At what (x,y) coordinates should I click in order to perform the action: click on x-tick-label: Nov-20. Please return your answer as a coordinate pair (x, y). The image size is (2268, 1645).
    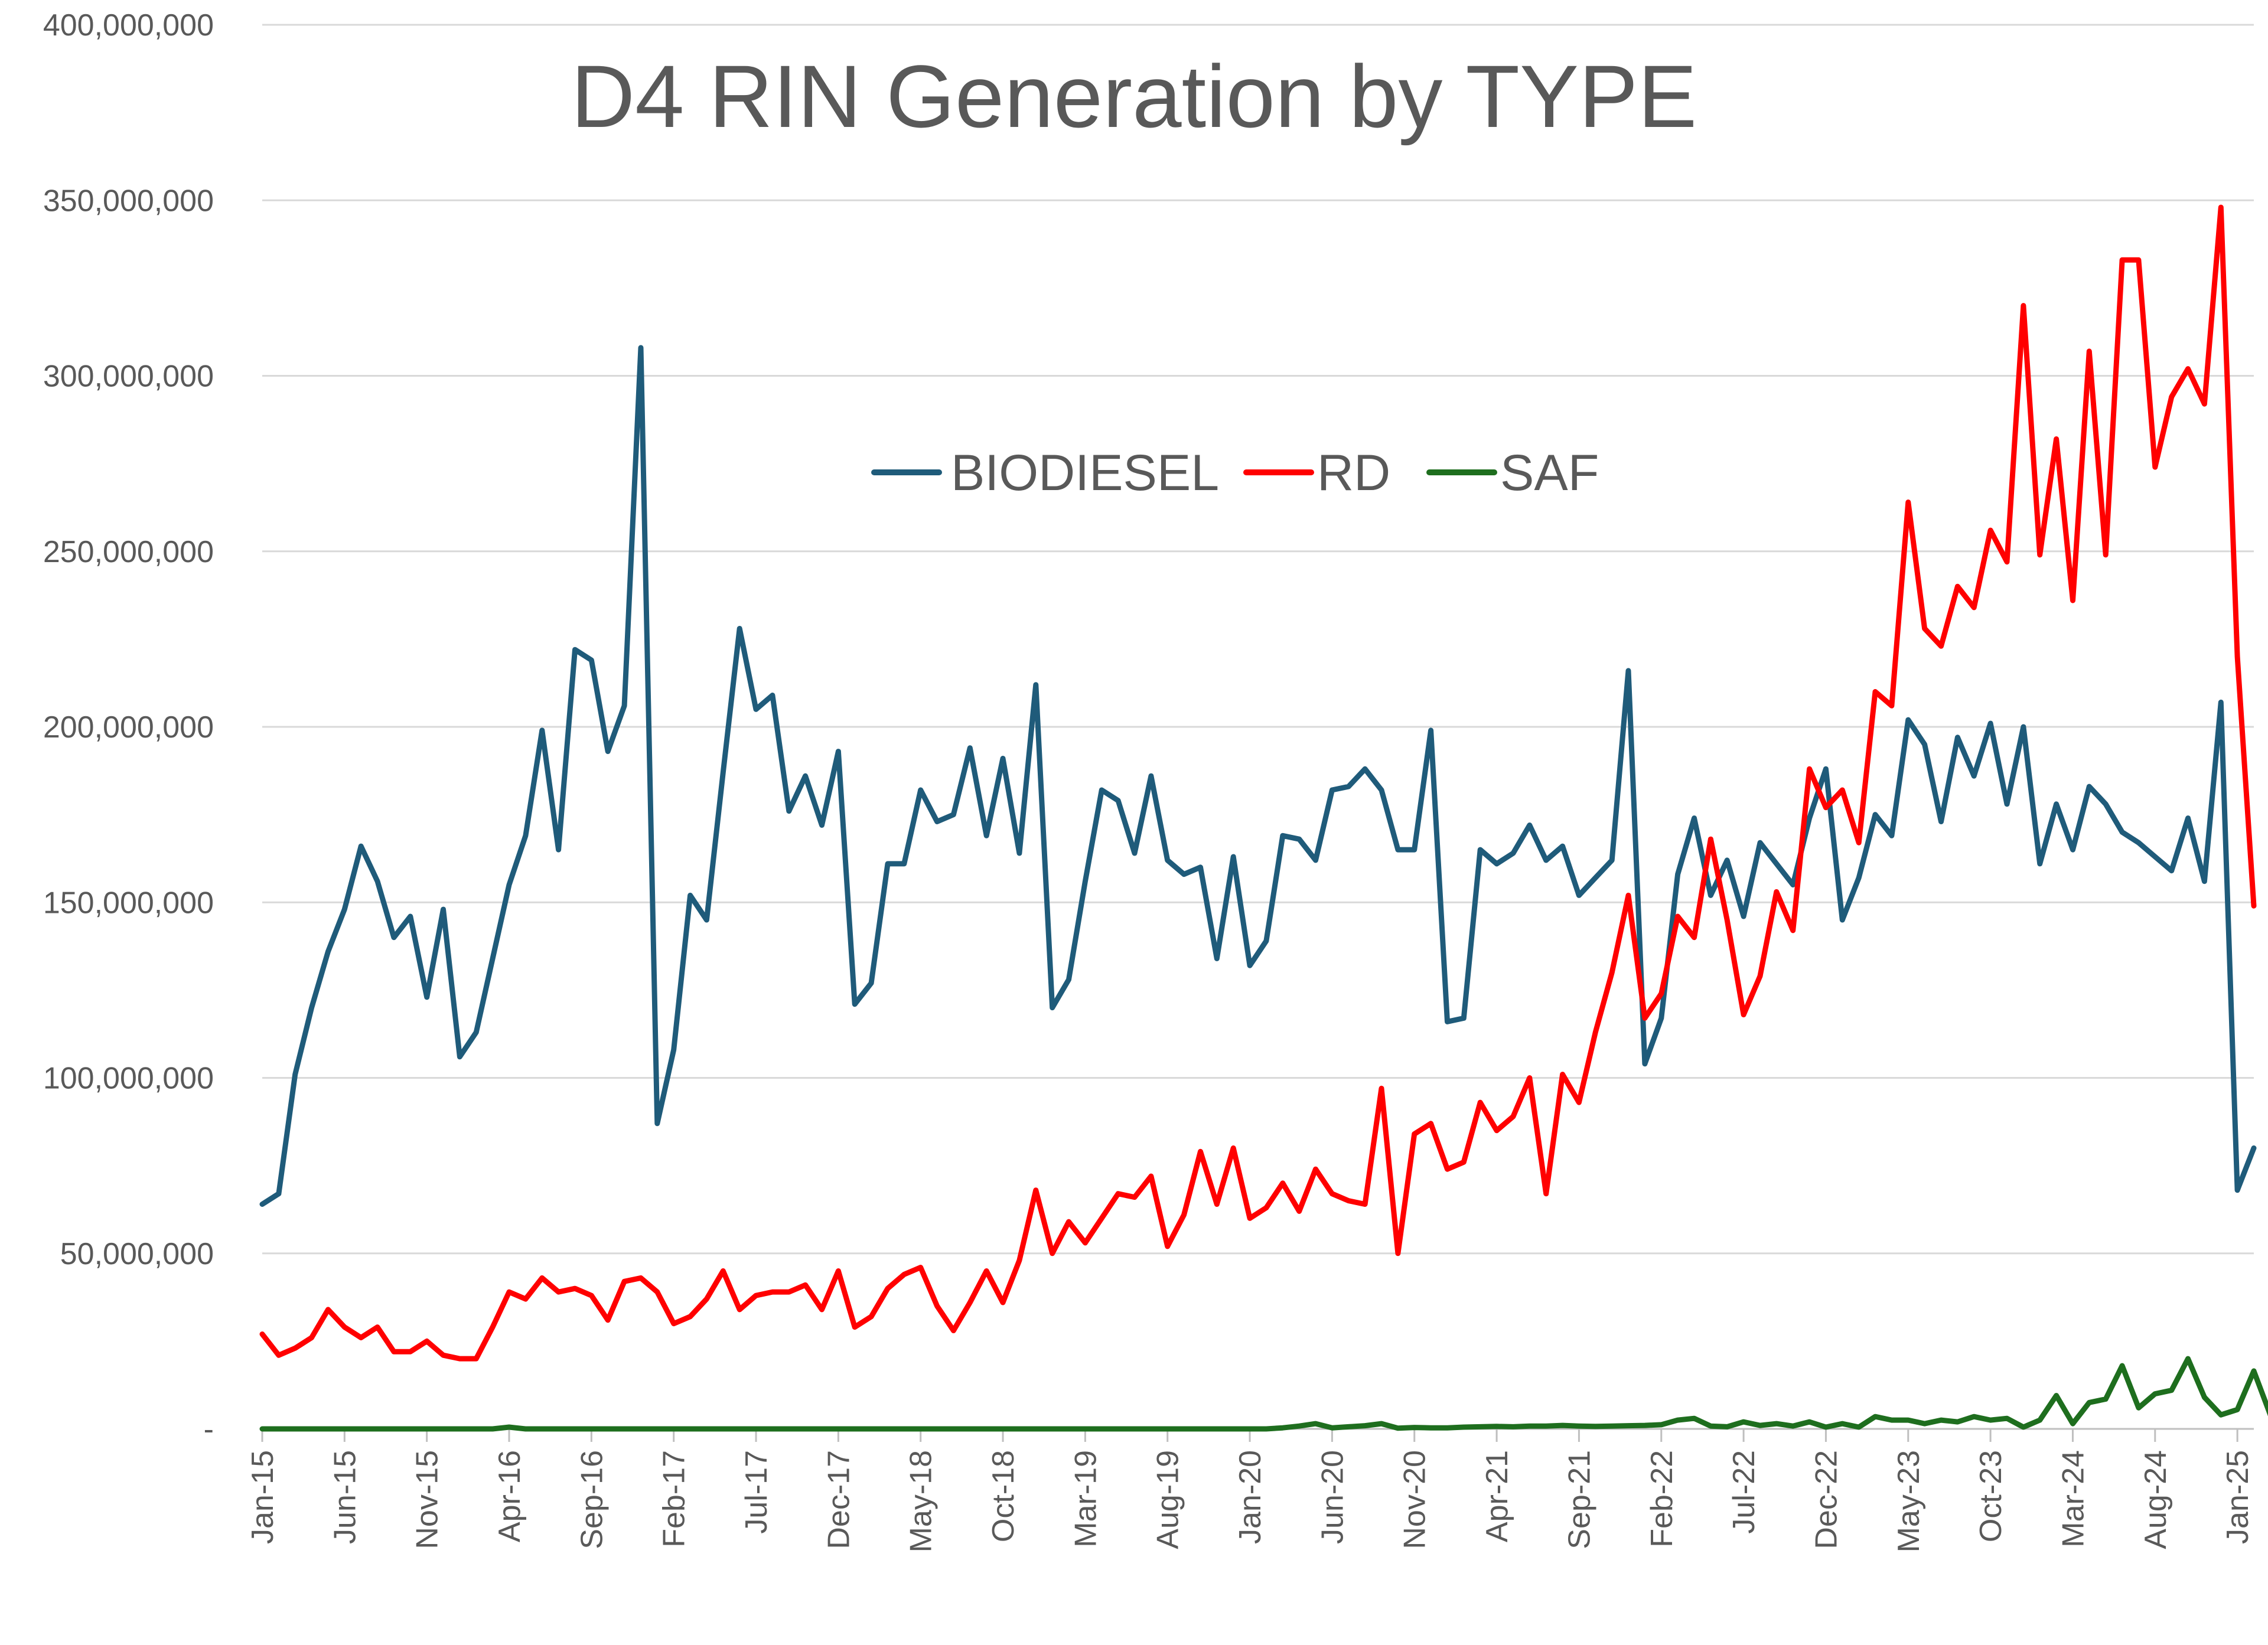
    Looking at the image, I should click on (1415, 1499).